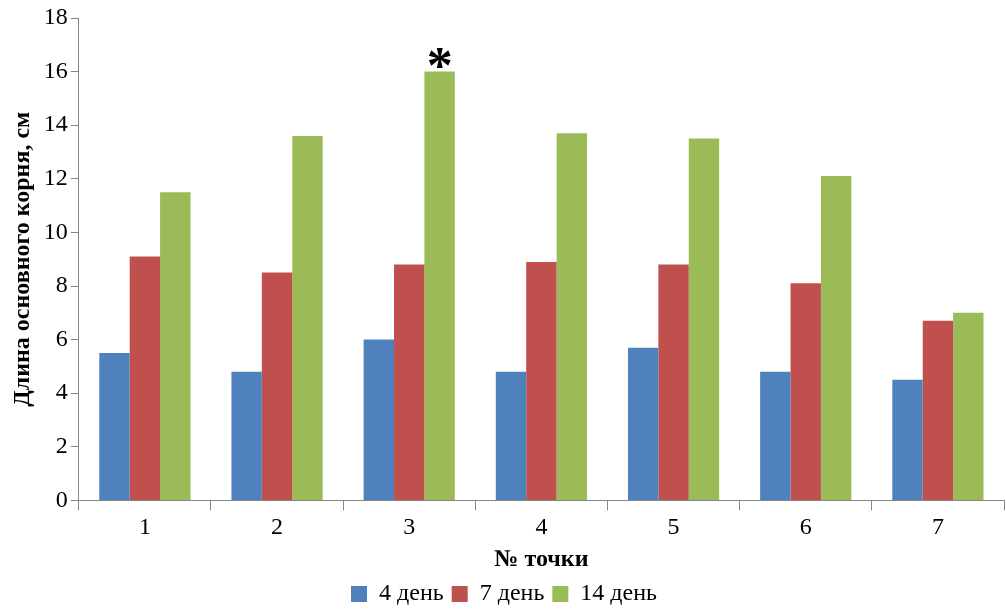 The height and width of the screenshot is (616, 1006). What do you see at coordinates (409, 526) in the screenshot?
I see `x-tick-label: 3` at bounding box center [409, 526].